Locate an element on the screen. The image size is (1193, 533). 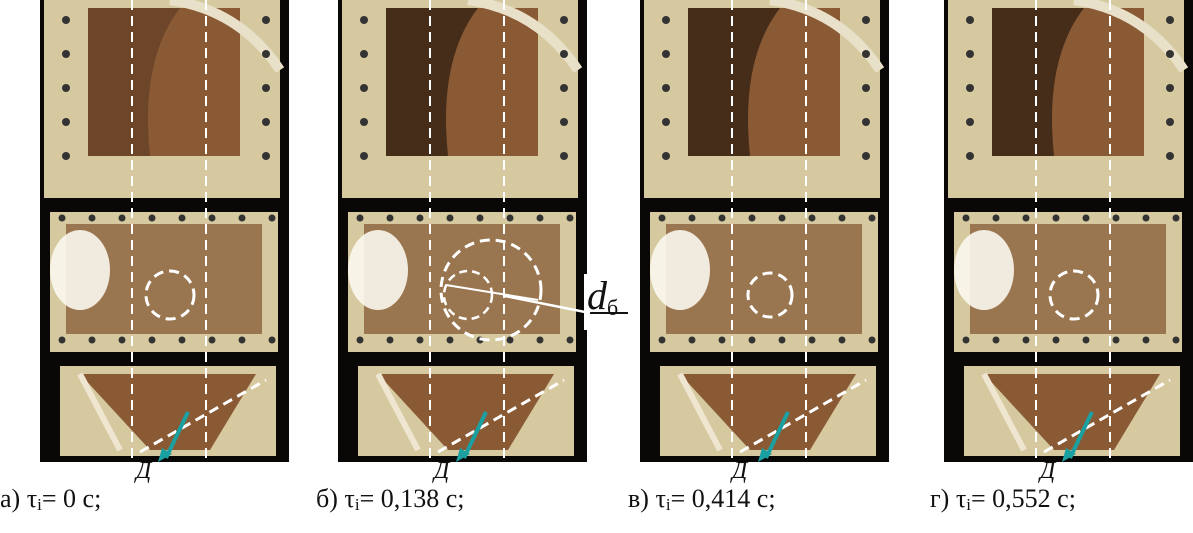
diameter-subscript: б is located at coordinates (613, 307).